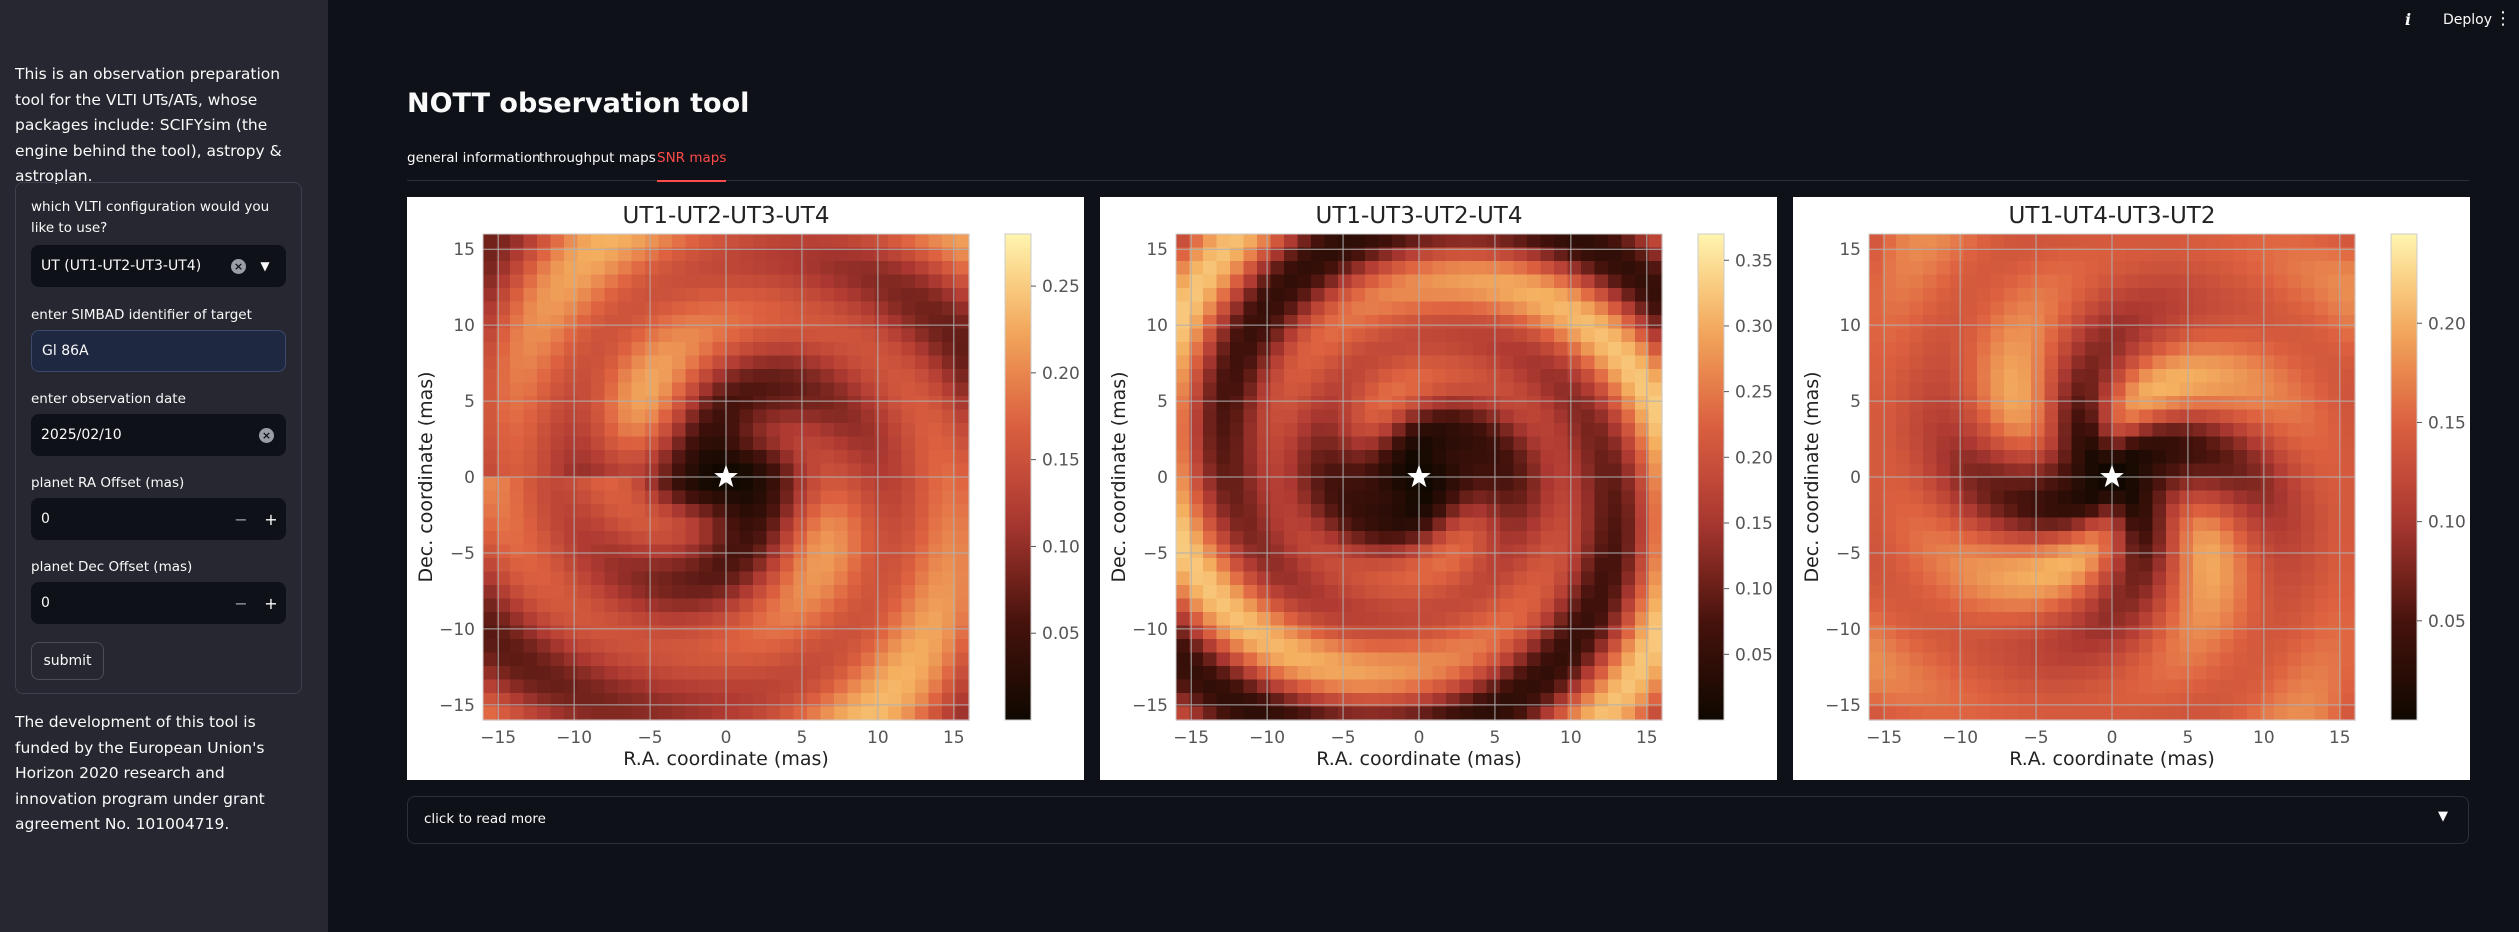 The height and width of the screenshot is (932, 2519). I want to click on date-input: 2025/02/10 ×, so click(158, 435).